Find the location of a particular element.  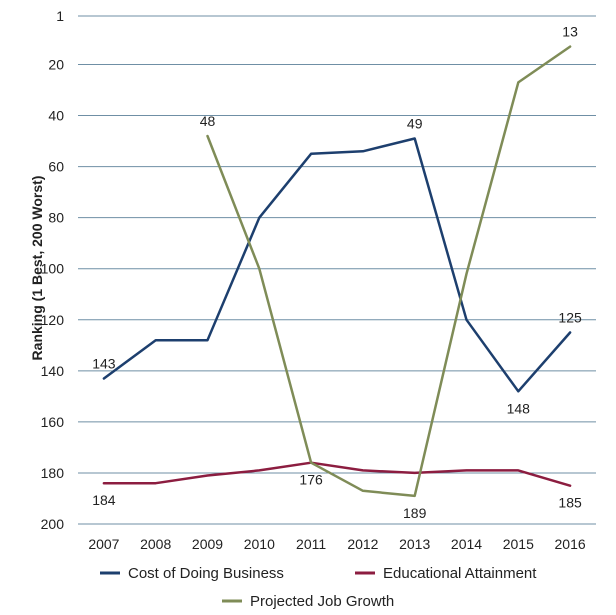

legend-label: Educational Attainment is located at coordinates (460, 573).